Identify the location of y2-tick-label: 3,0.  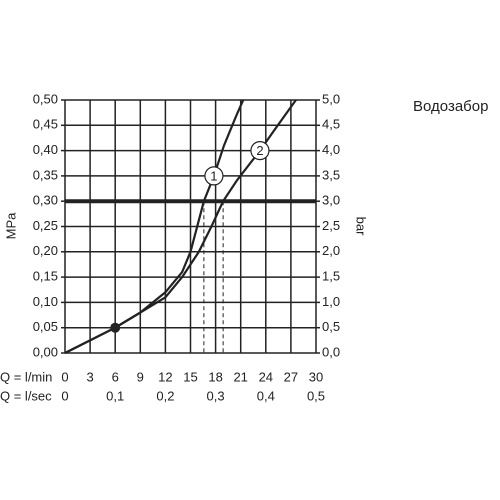
(331, 200).